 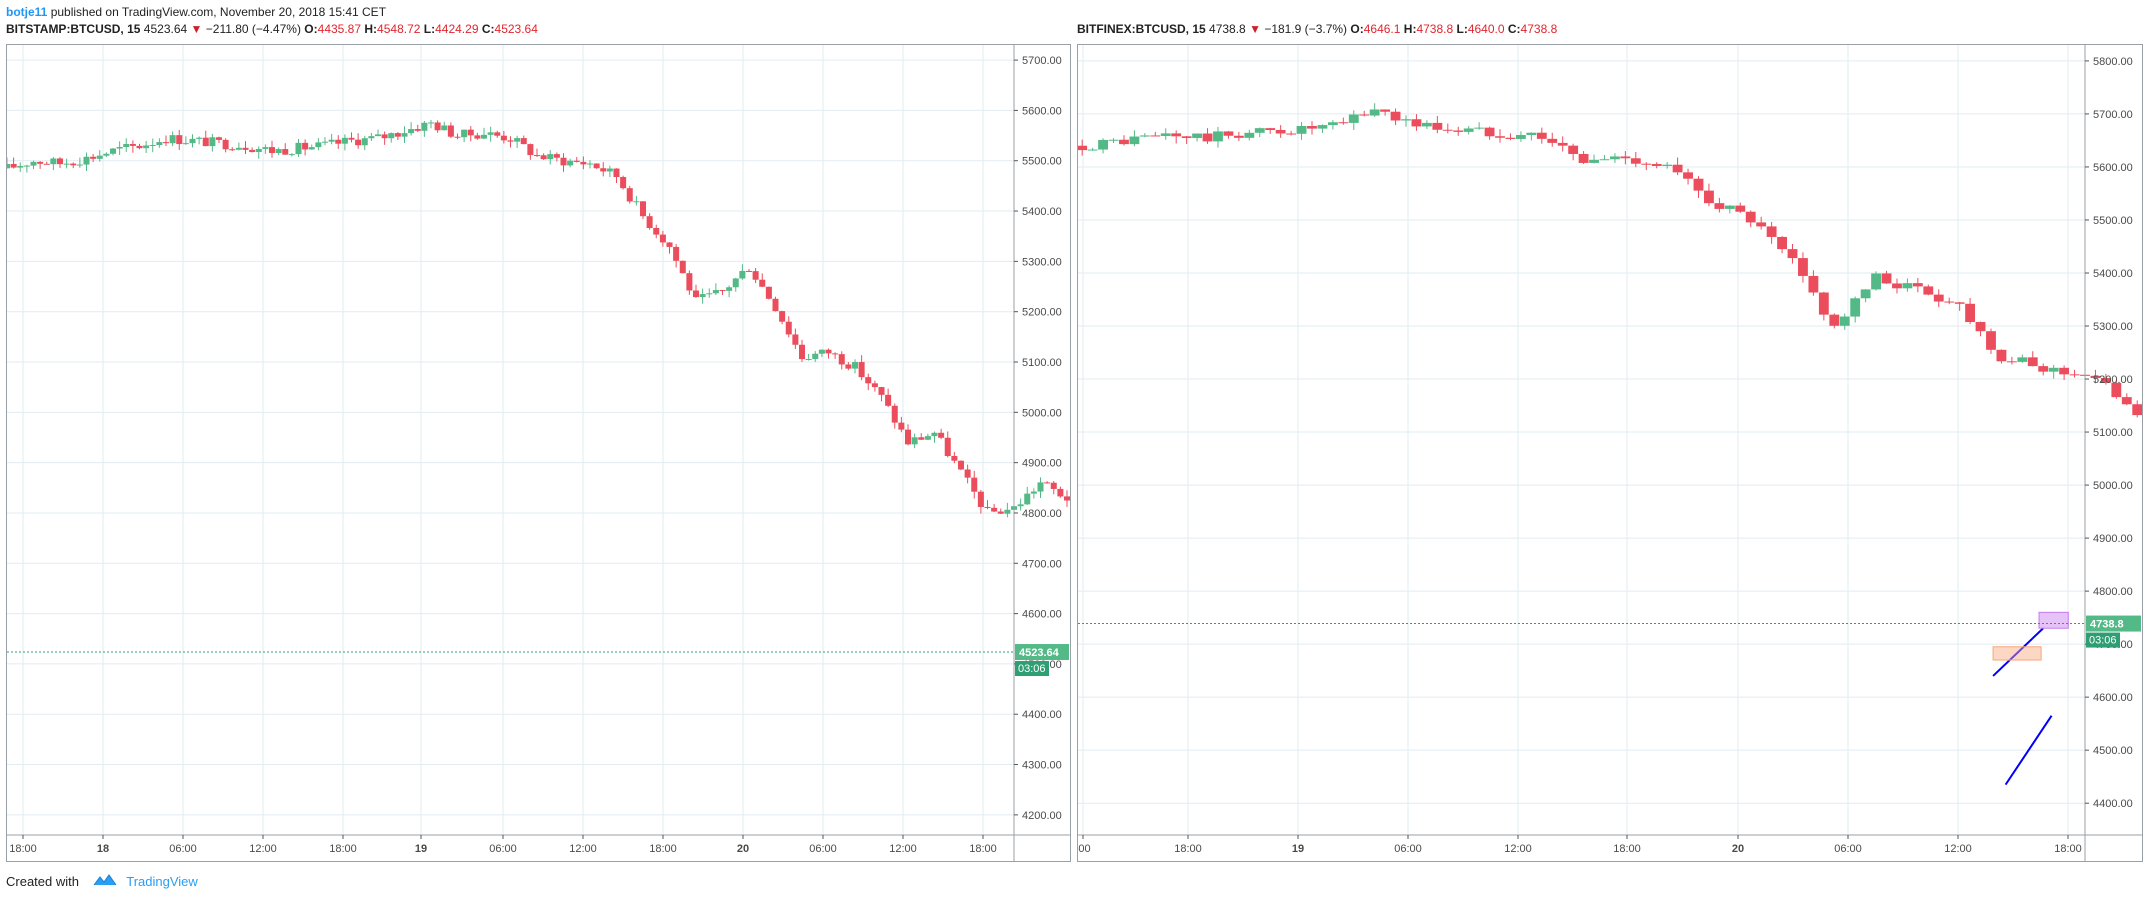 I want to click on support-zone, so click(x=2017, y=653).